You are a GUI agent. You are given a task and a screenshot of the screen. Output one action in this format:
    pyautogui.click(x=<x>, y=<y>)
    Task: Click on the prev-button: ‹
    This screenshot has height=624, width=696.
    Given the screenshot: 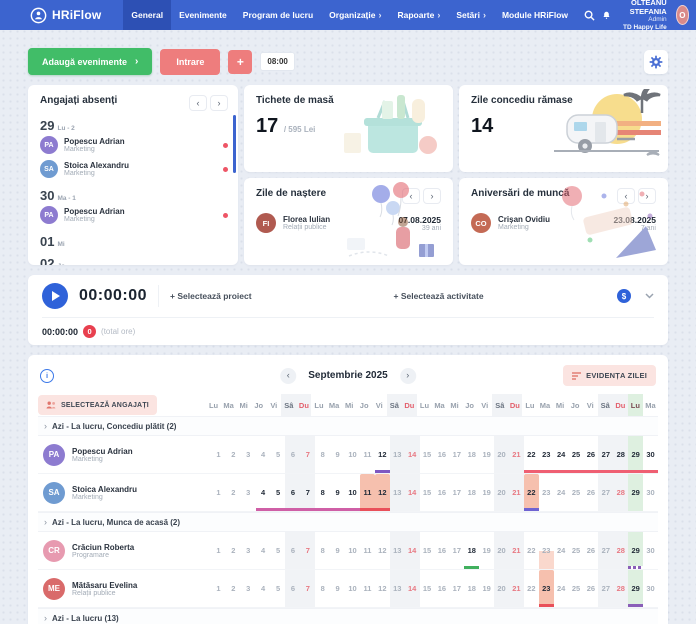 What is the action you would take?
    pyautogui.click(x=626, y=196)
    